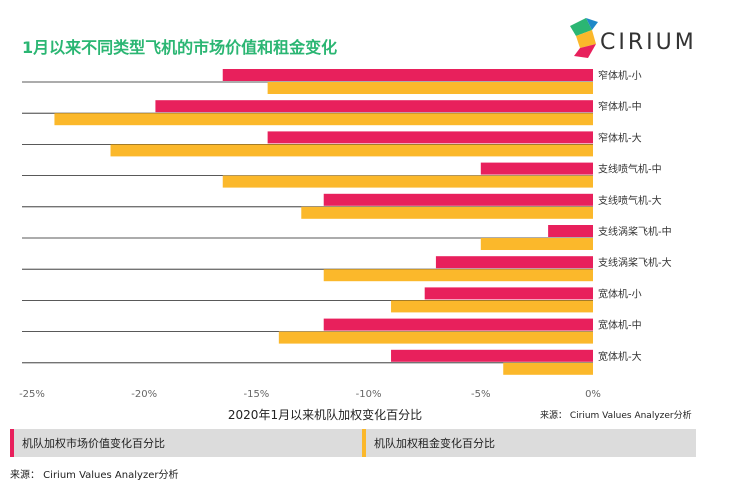 This screenshot has width=735, height=485. I want to click on category-label: 窄体机-中, so click(620, 106).